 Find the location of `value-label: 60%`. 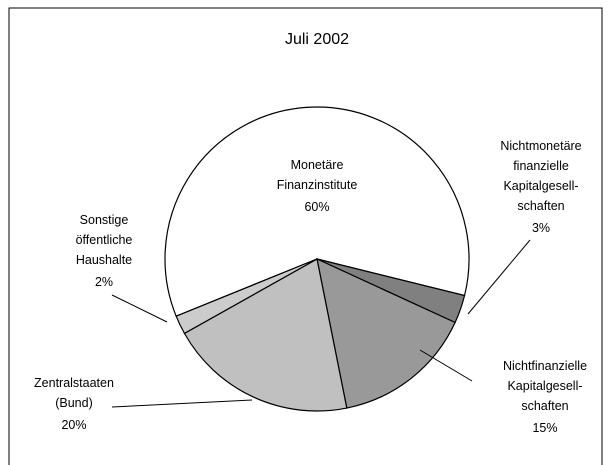

value-label: 60% is located at coordinates (316, 207).